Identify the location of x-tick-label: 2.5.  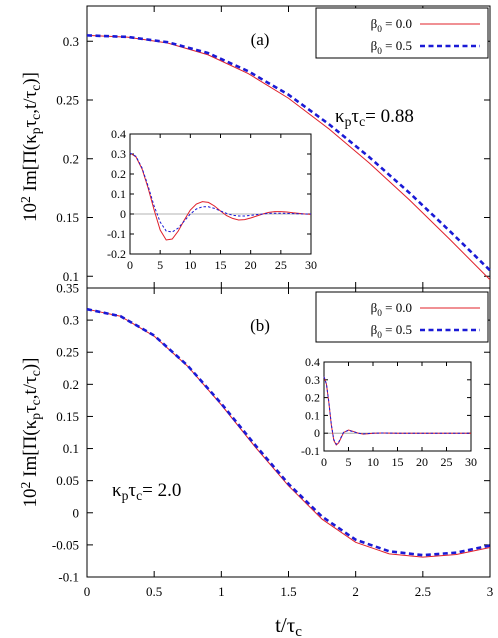
(423, 591).